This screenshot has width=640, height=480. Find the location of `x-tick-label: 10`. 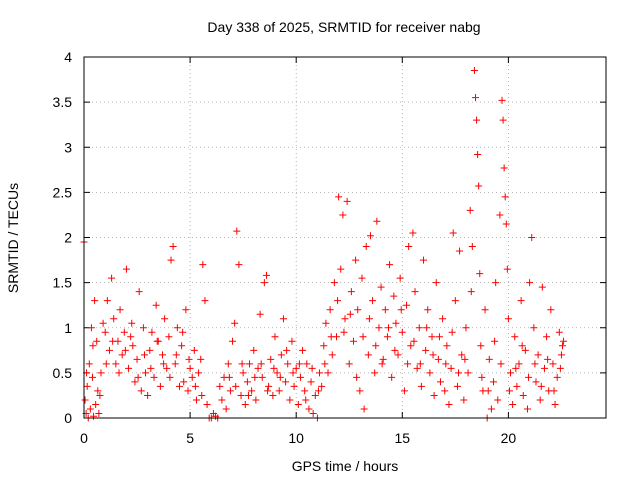

x-tick-label: 10 is located at coordinates (296, 438).